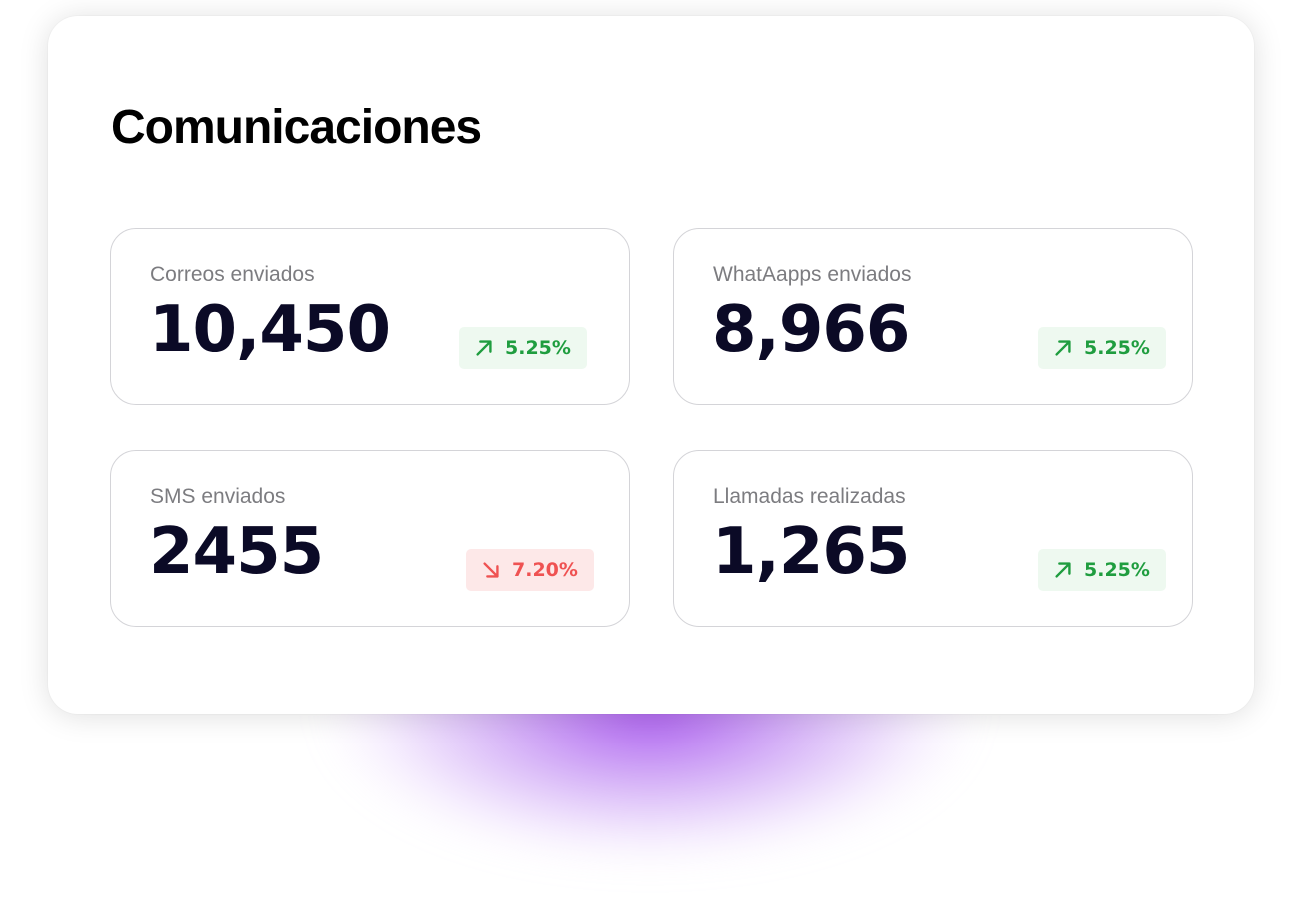 The height and width of the screenshot is (900, 1302). Describe the element at coordinates (232, 274) in the screenshot. I see `stat-label: Correos enviados` at that location.